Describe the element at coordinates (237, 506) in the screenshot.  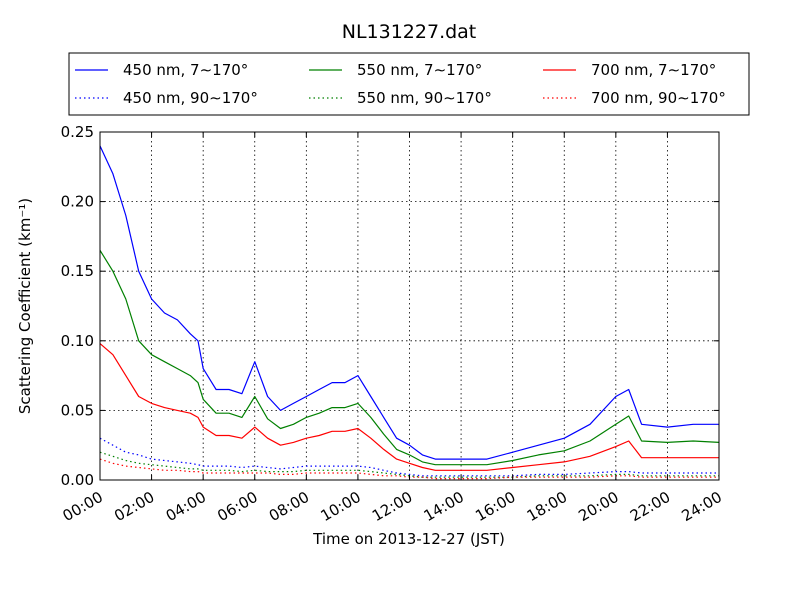
I see `x-tick-label: 06:00` at that location.